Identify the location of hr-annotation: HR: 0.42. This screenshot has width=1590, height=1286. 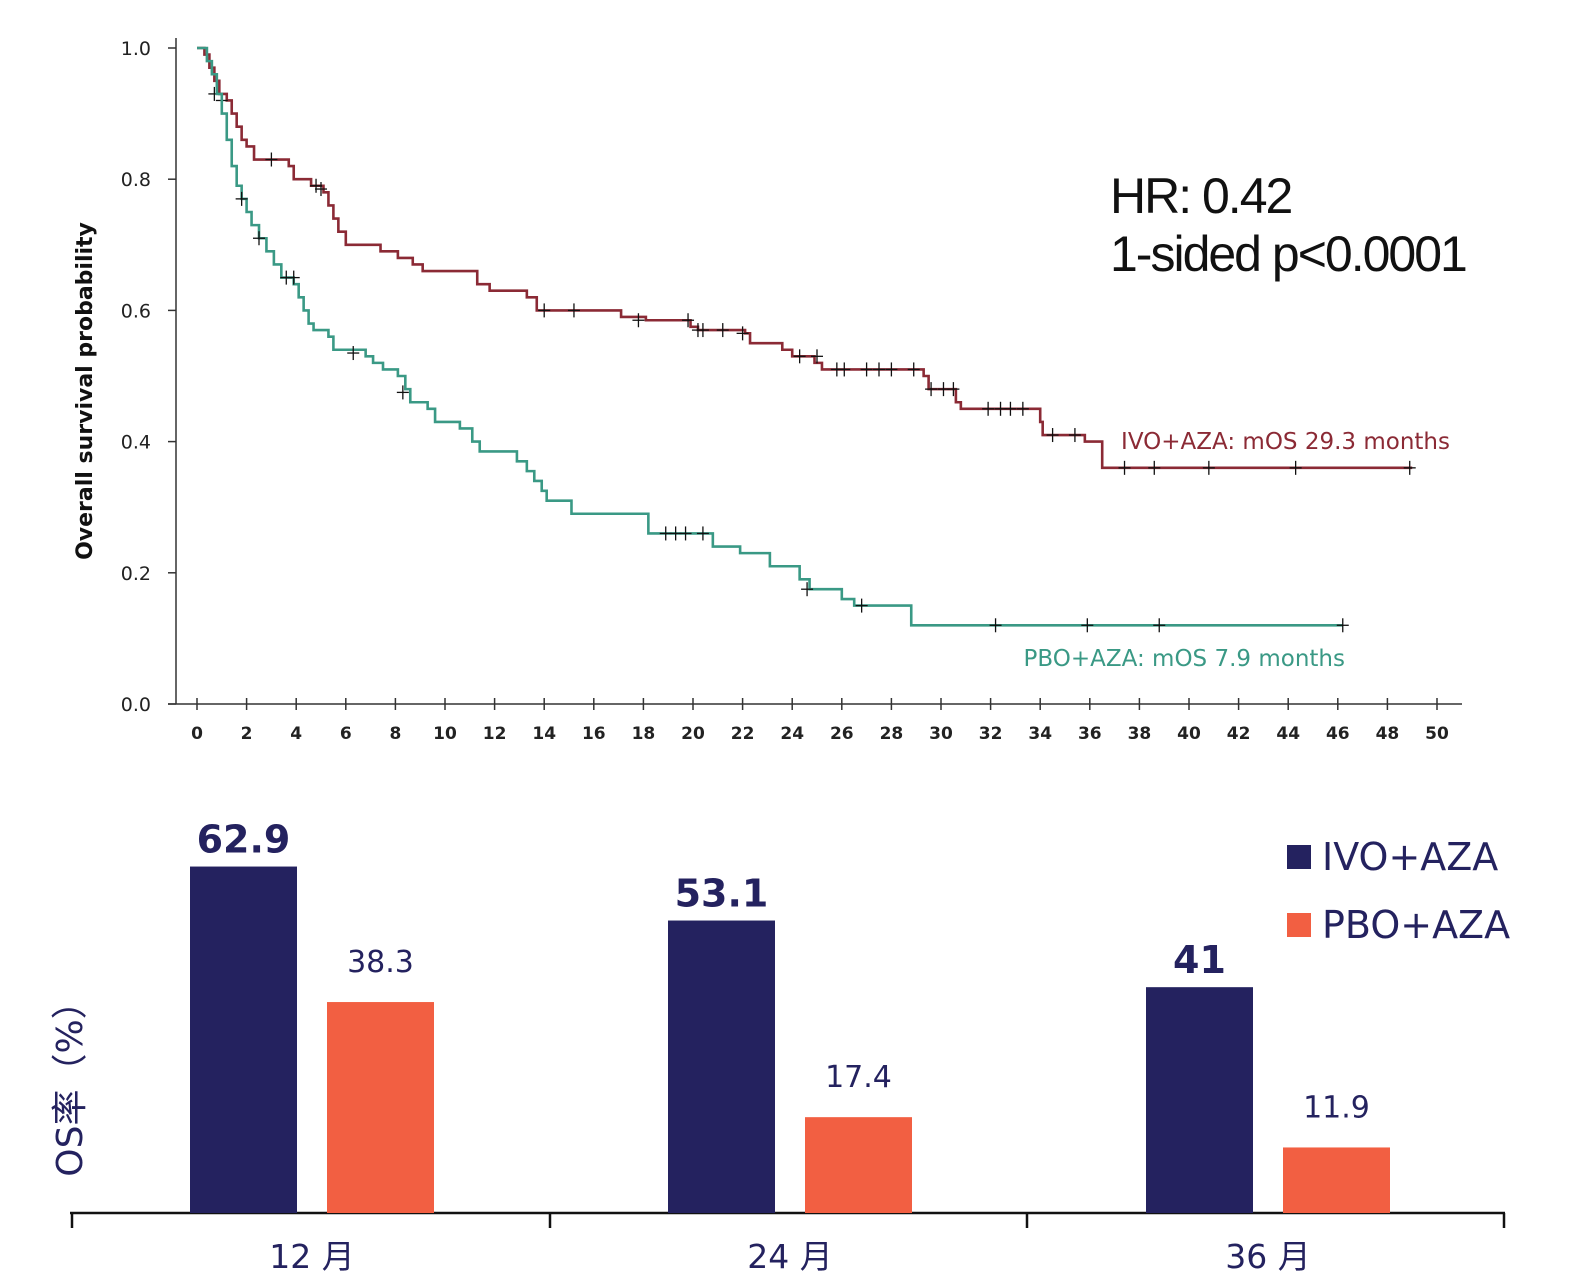
(1201, 196).